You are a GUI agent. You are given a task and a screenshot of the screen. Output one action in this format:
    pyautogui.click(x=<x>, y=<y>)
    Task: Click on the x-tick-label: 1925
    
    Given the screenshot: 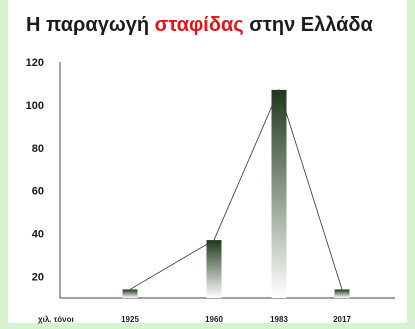 What is the action you would take?
    pyautogui.click(x=130, y=319)
    